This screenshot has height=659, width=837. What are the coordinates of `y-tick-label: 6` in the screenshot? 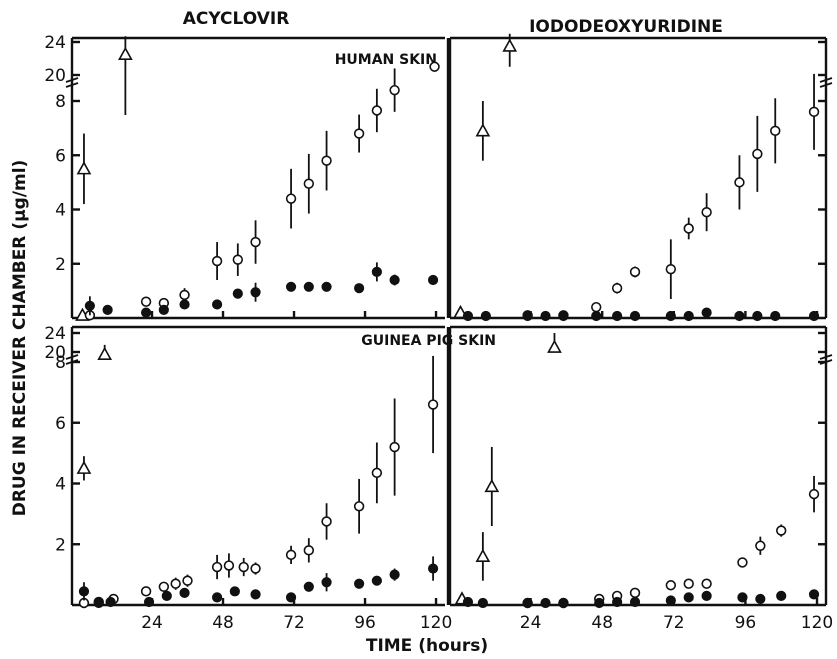 It's located at (60, 156).